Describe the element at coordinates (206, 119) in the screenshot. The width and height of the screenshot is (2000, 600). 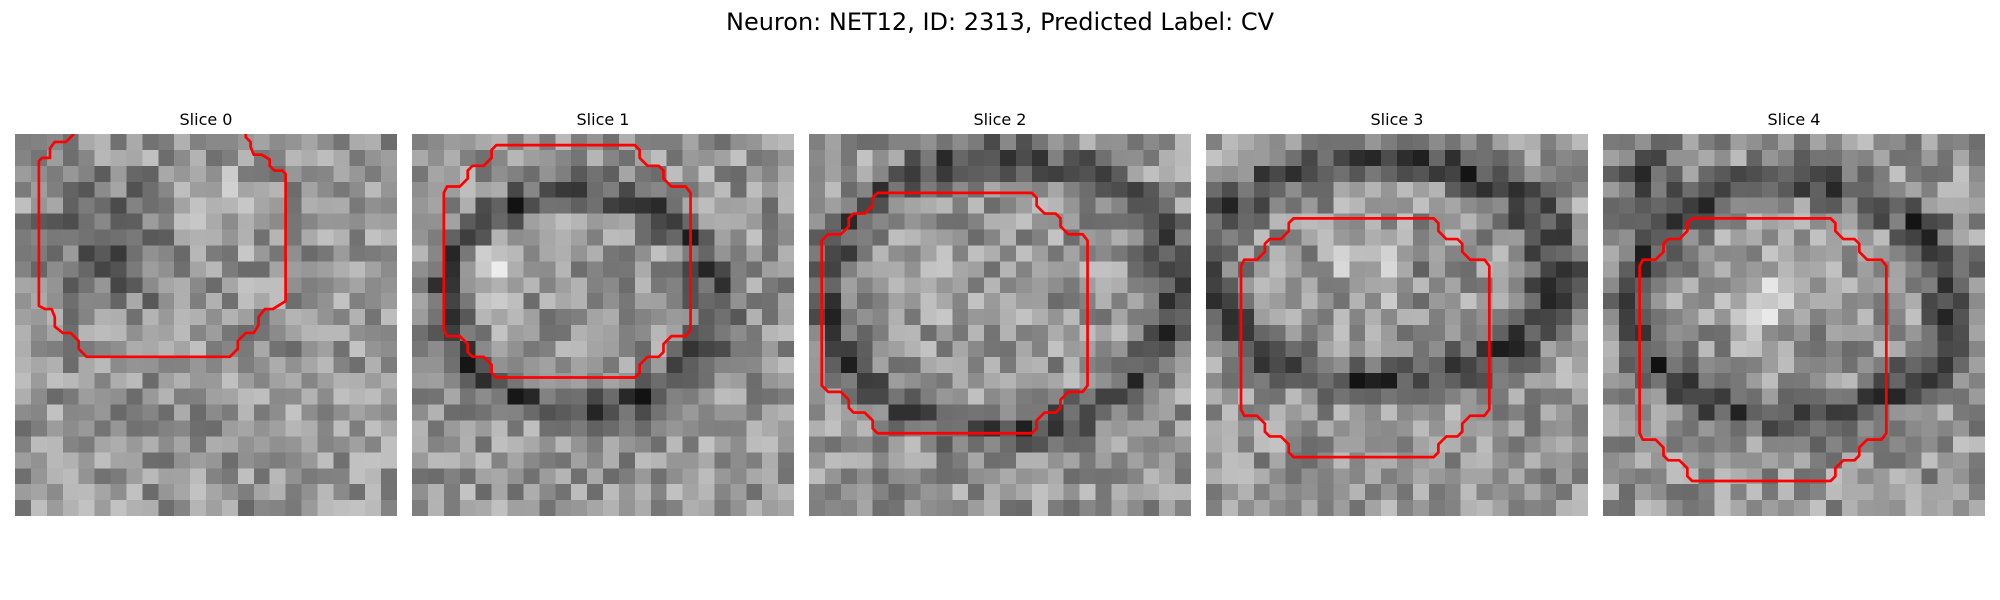
I see `panel-title-slice-0: Slice 0` at that location.